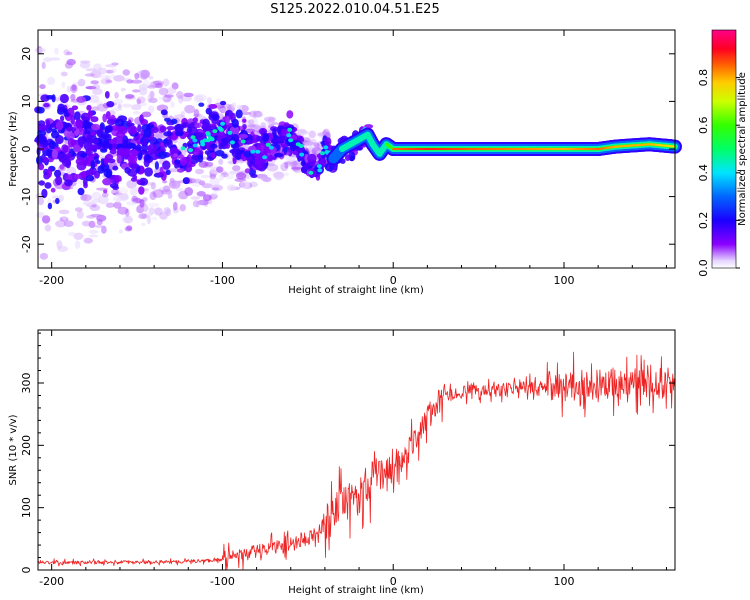 Image resolution: width=750 pixels, height=600 pixels. Describe the element at coordinates (26, 570) in the screenshot. I see `y-tick-label: 0` at that location.